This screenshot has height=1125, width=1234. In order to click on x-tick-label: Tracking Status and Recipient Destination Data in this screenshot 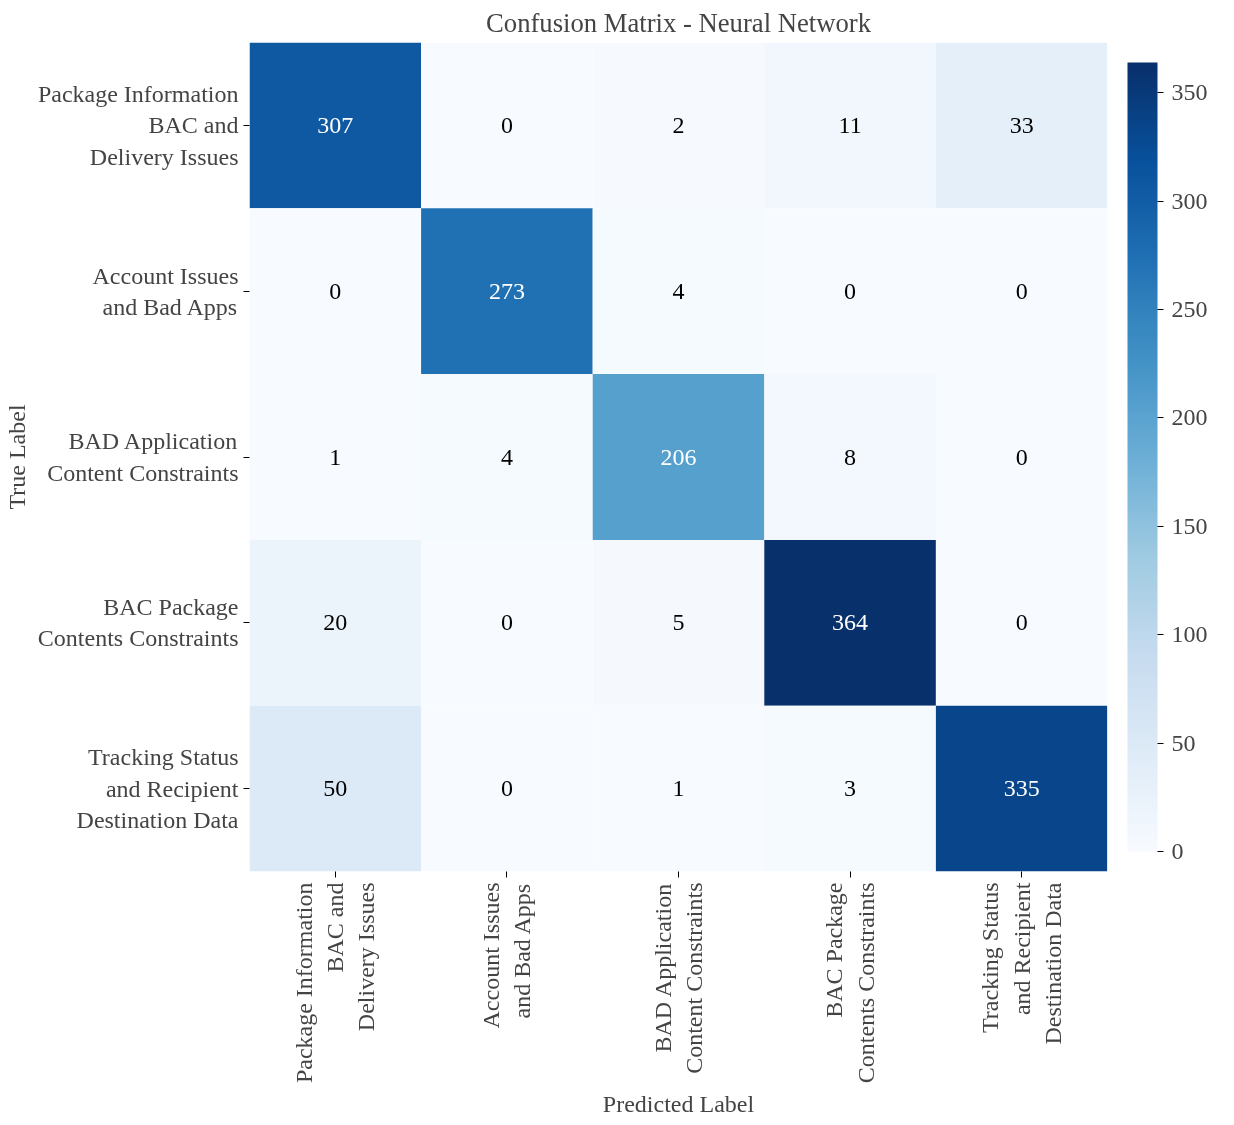, I will do `click(1021, 963)`.